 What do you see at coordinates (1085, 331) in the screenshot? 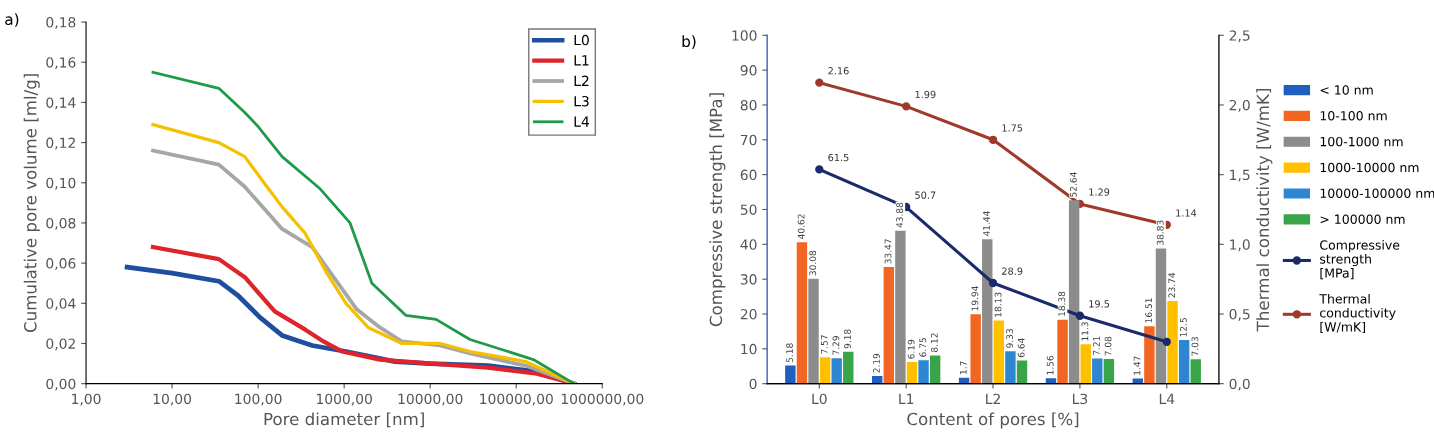
I see `data-label: 11.3` at bounding box center [1085, 331].